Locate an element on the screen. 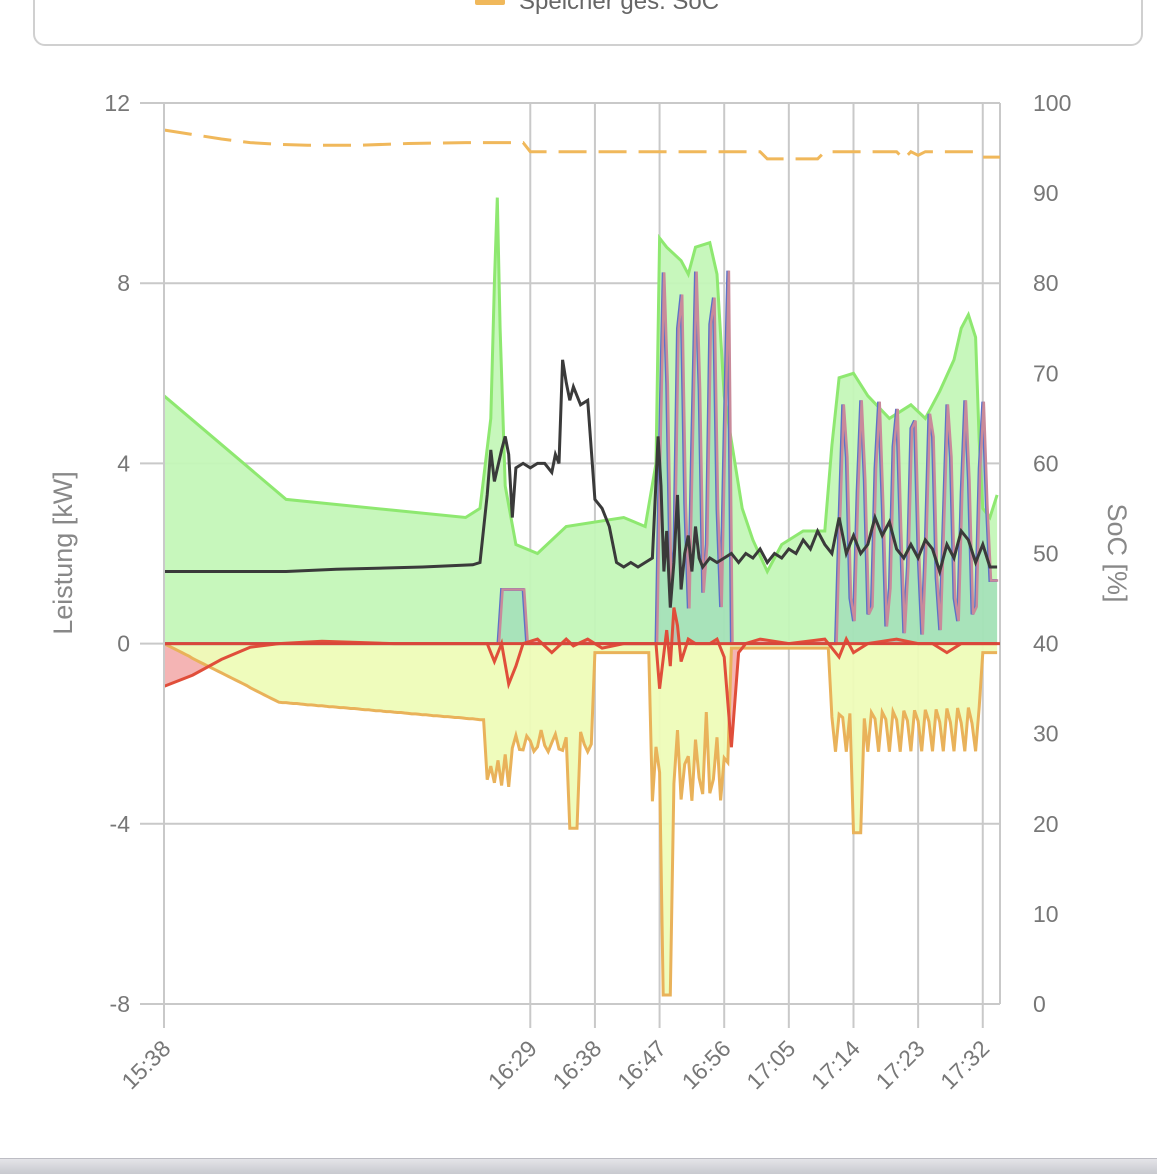  y-left-tick-label: 12 is located at coordinates (117, 103).